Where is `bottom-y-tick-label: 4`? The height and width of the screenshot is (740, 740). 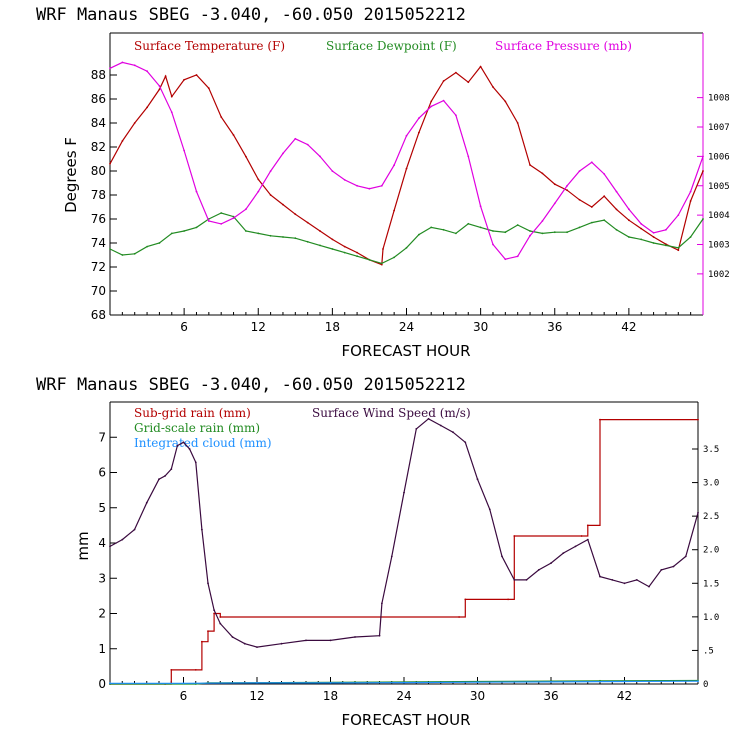 bottom-y-tick-label: 4 is located at coordinates (102, 543).